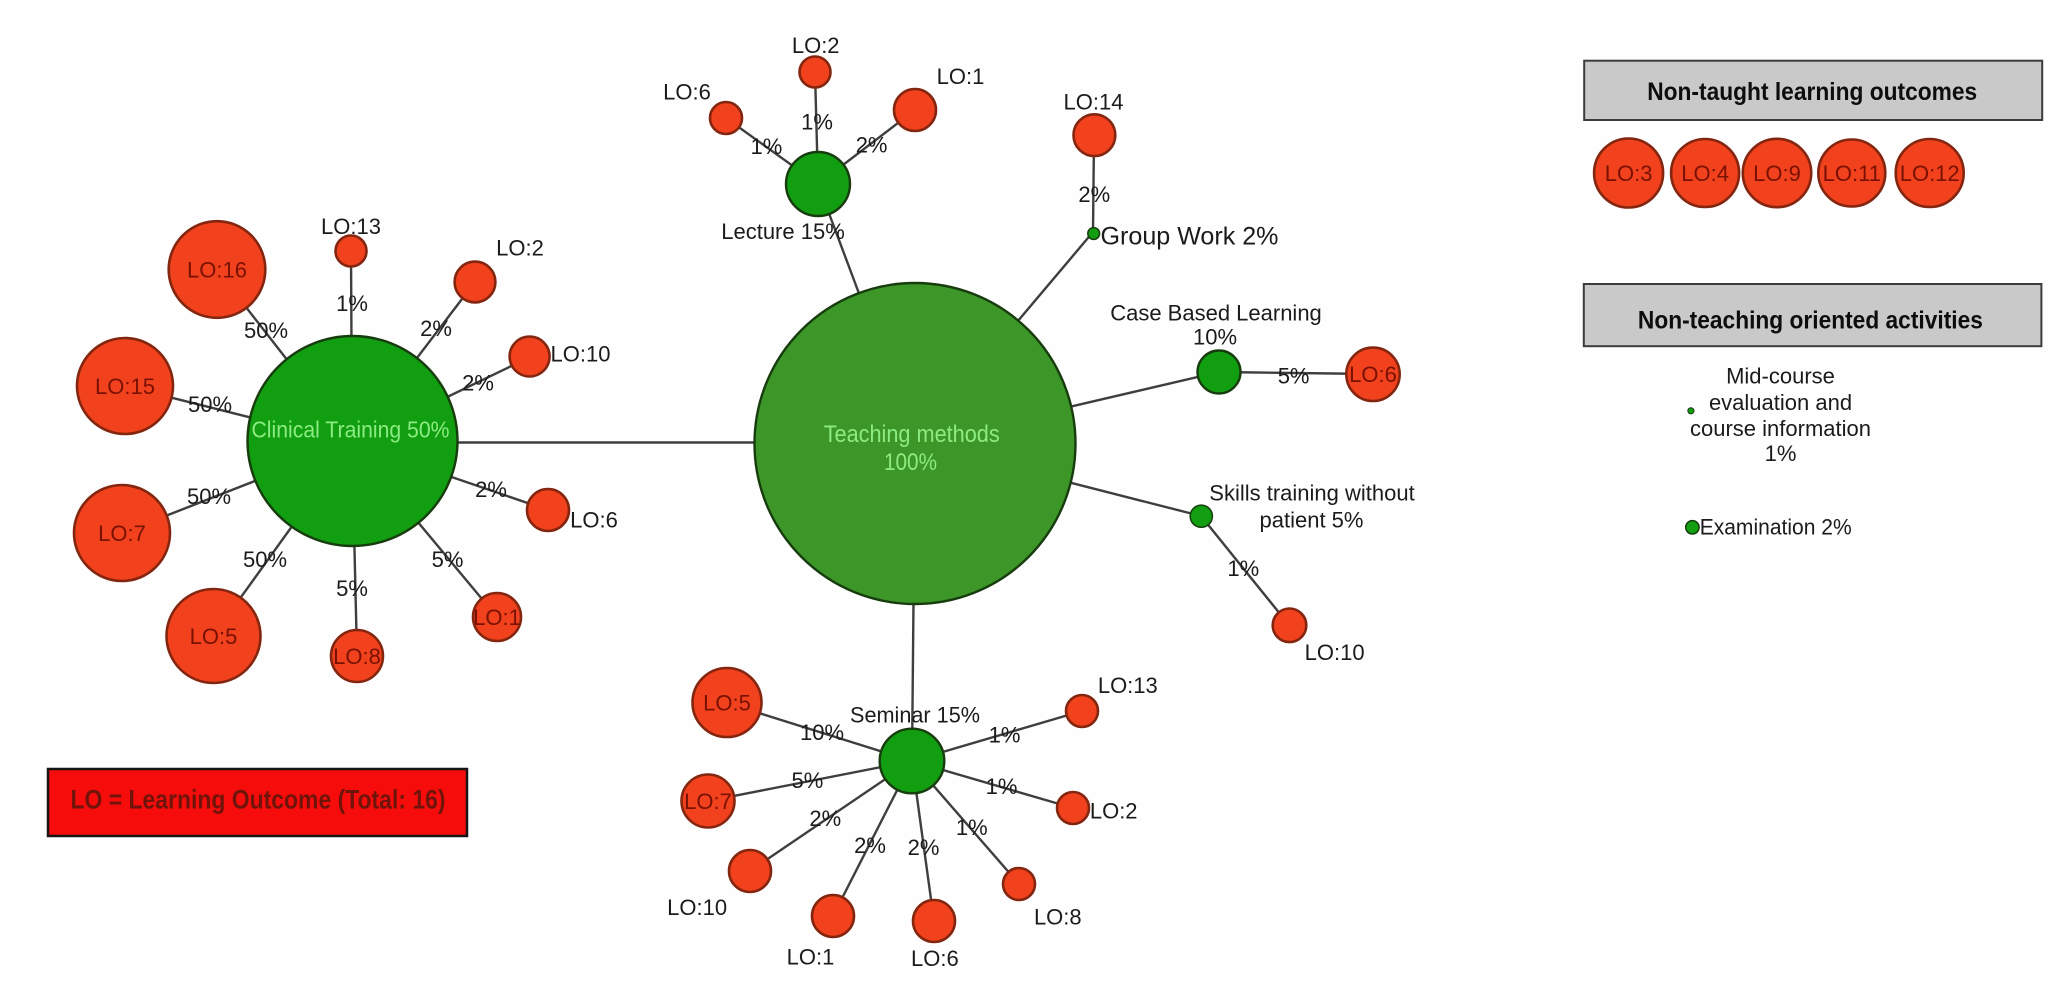 This screenshot has width=2059, height=1006. I want to click on svg-text: LO:15, so click(125, 386).